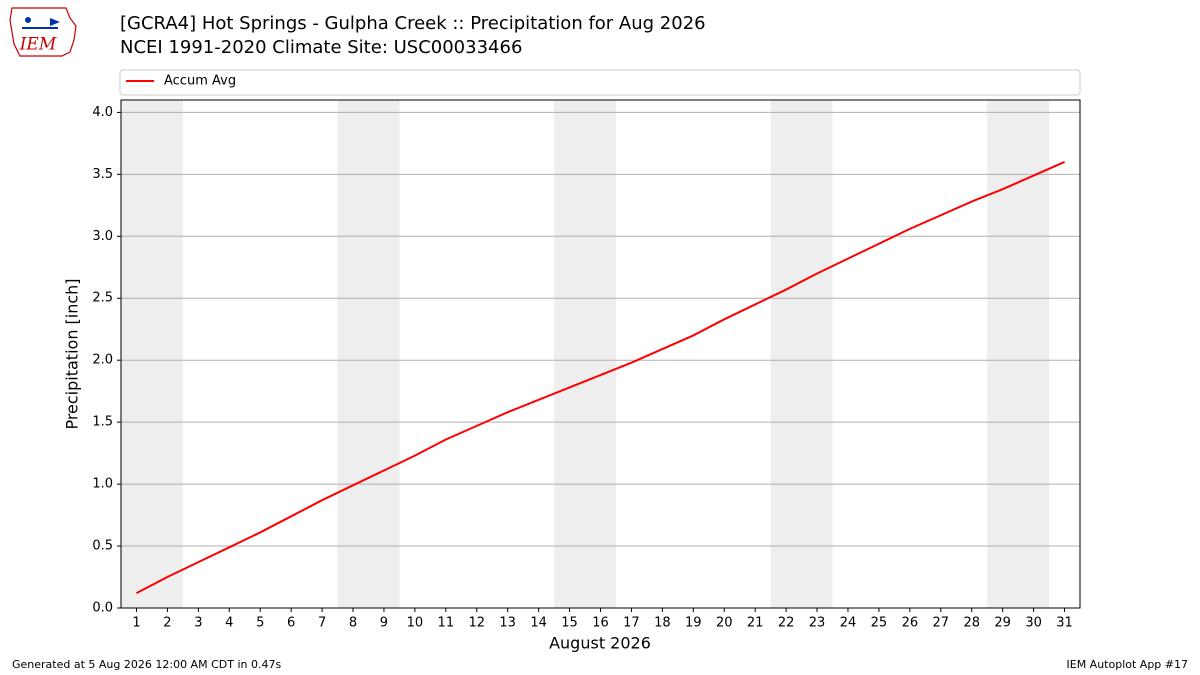  I want to click on x-tick-label: 30, so click(1033, 623).